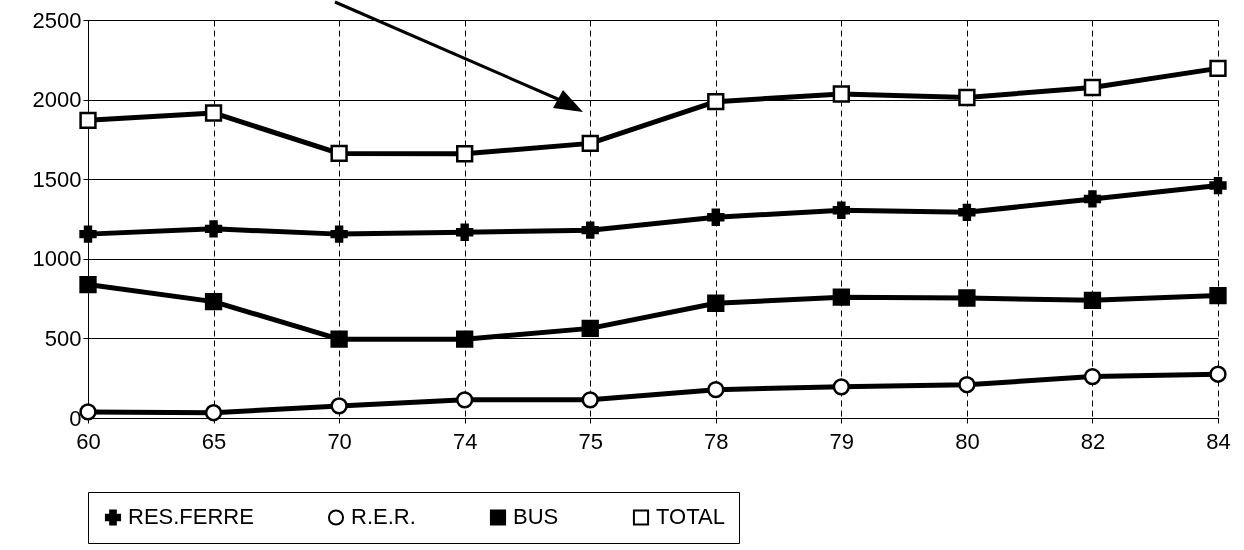  What do you see at coordinates (1093, 441) in the screenshot?
I see `x-tick-label: 82` at bounding box center [1093, 441].